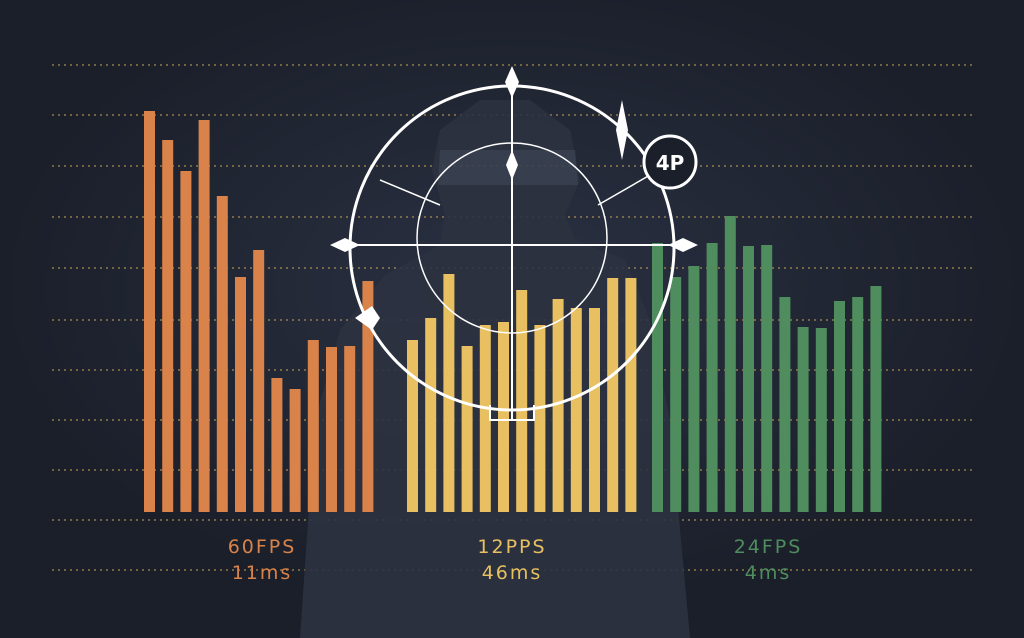 The image size is (1024, 638). I want to click on reticle-badge: 4P, so click(670, 162).